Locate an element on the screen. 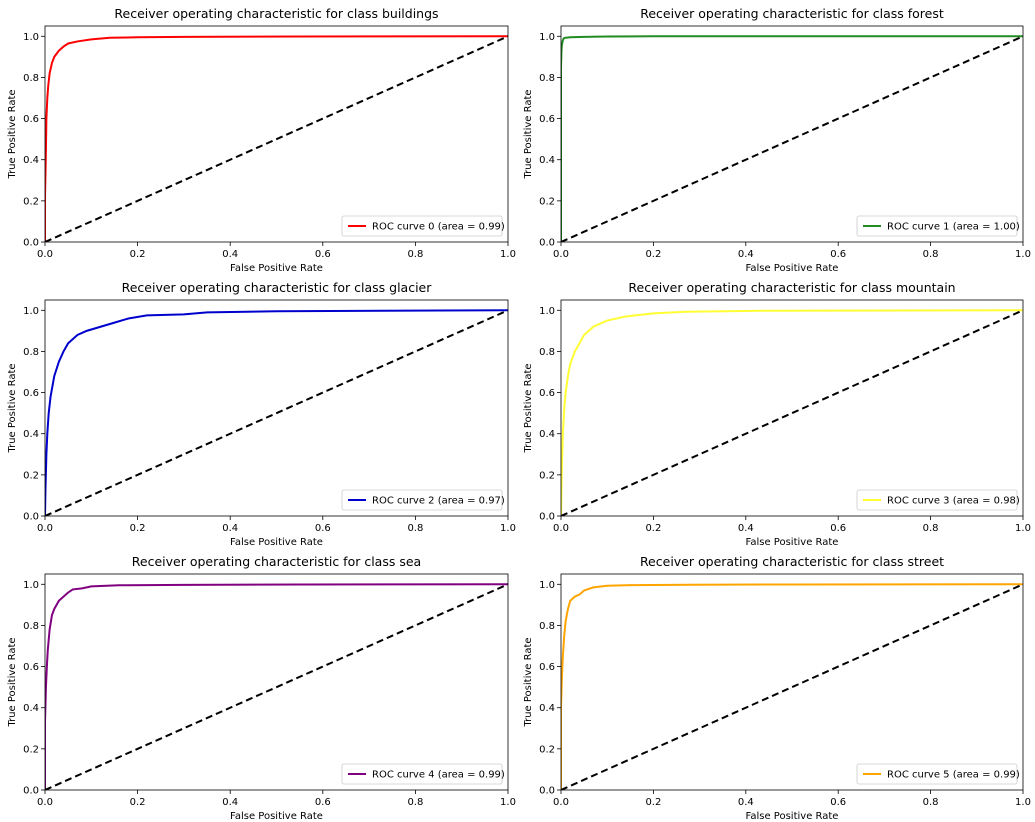  legend: ROC curve 4 (area = 0.99) is located at coordinates (423, 774).